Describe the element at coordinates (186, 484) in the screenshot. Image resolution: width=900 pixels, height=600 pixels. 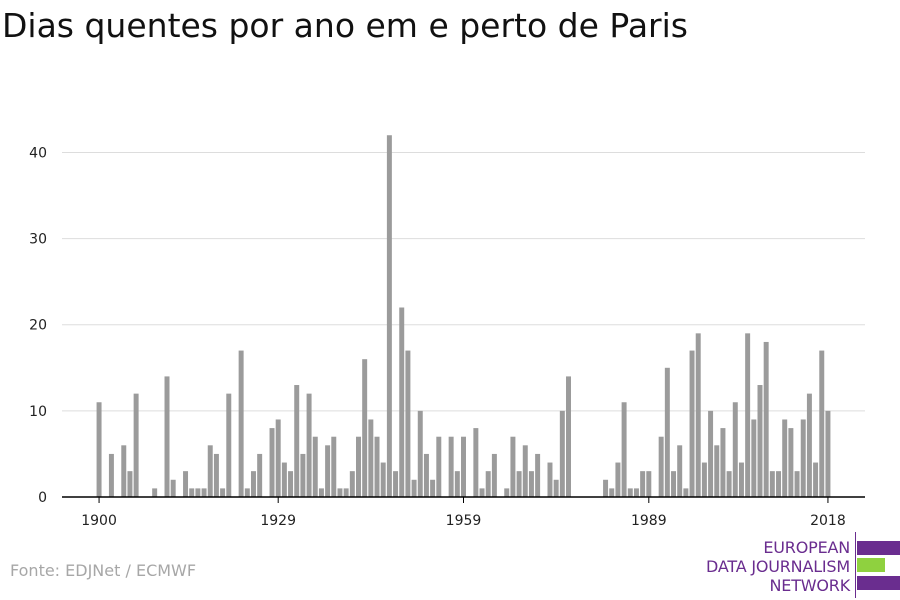
I see `bar-1914` at that location.